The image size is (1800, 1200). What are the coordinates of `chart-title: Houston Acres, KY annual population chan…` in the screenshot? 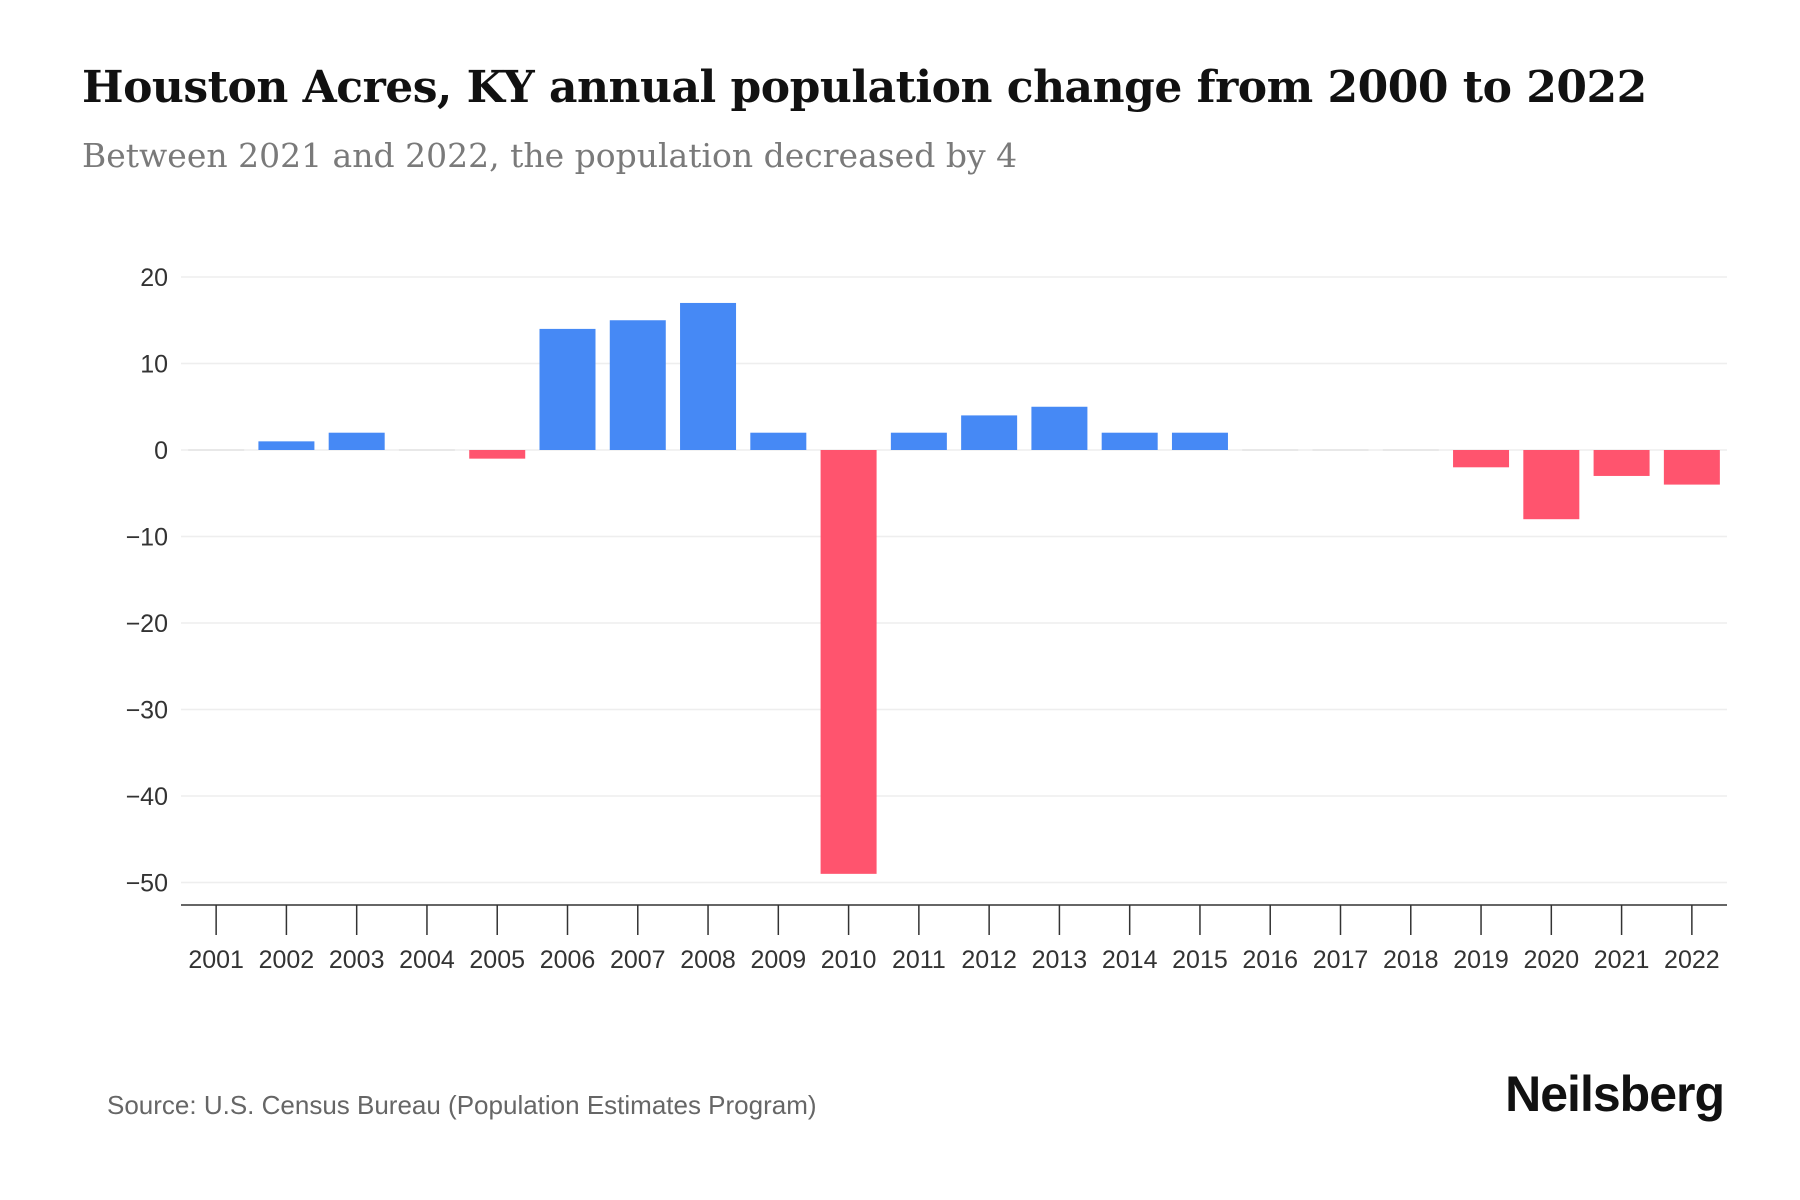 It's located at (864, 87).